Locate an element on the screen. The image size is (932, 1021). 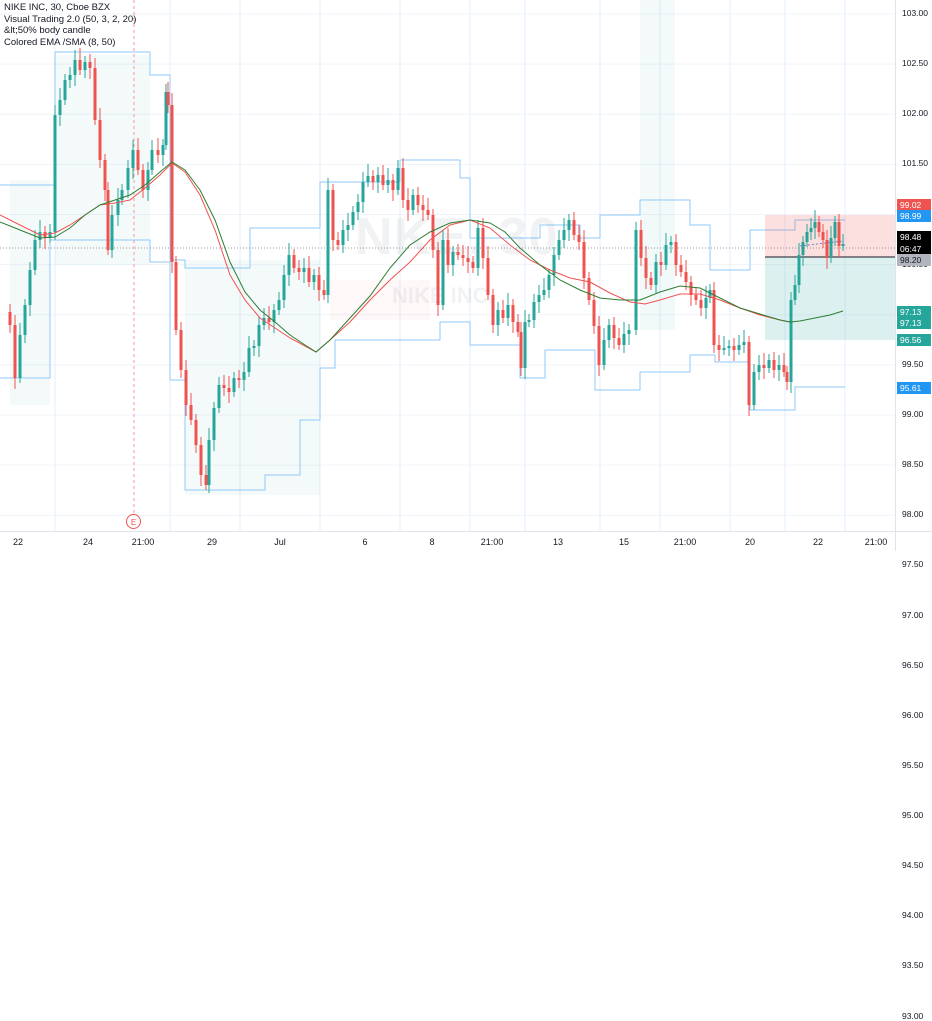
price-badge: 99.02 is located at coordinates (914, 205).